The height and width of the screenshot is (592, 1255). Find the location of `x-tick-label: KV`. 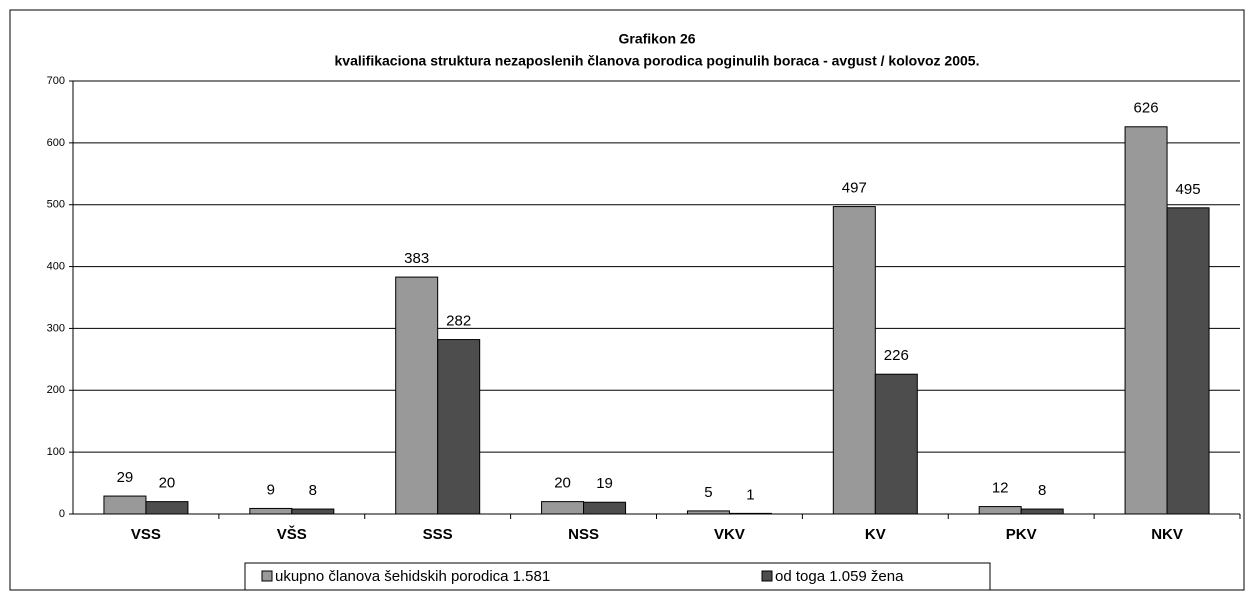

x-tick-label: KV is located at coordinates (875, 534).